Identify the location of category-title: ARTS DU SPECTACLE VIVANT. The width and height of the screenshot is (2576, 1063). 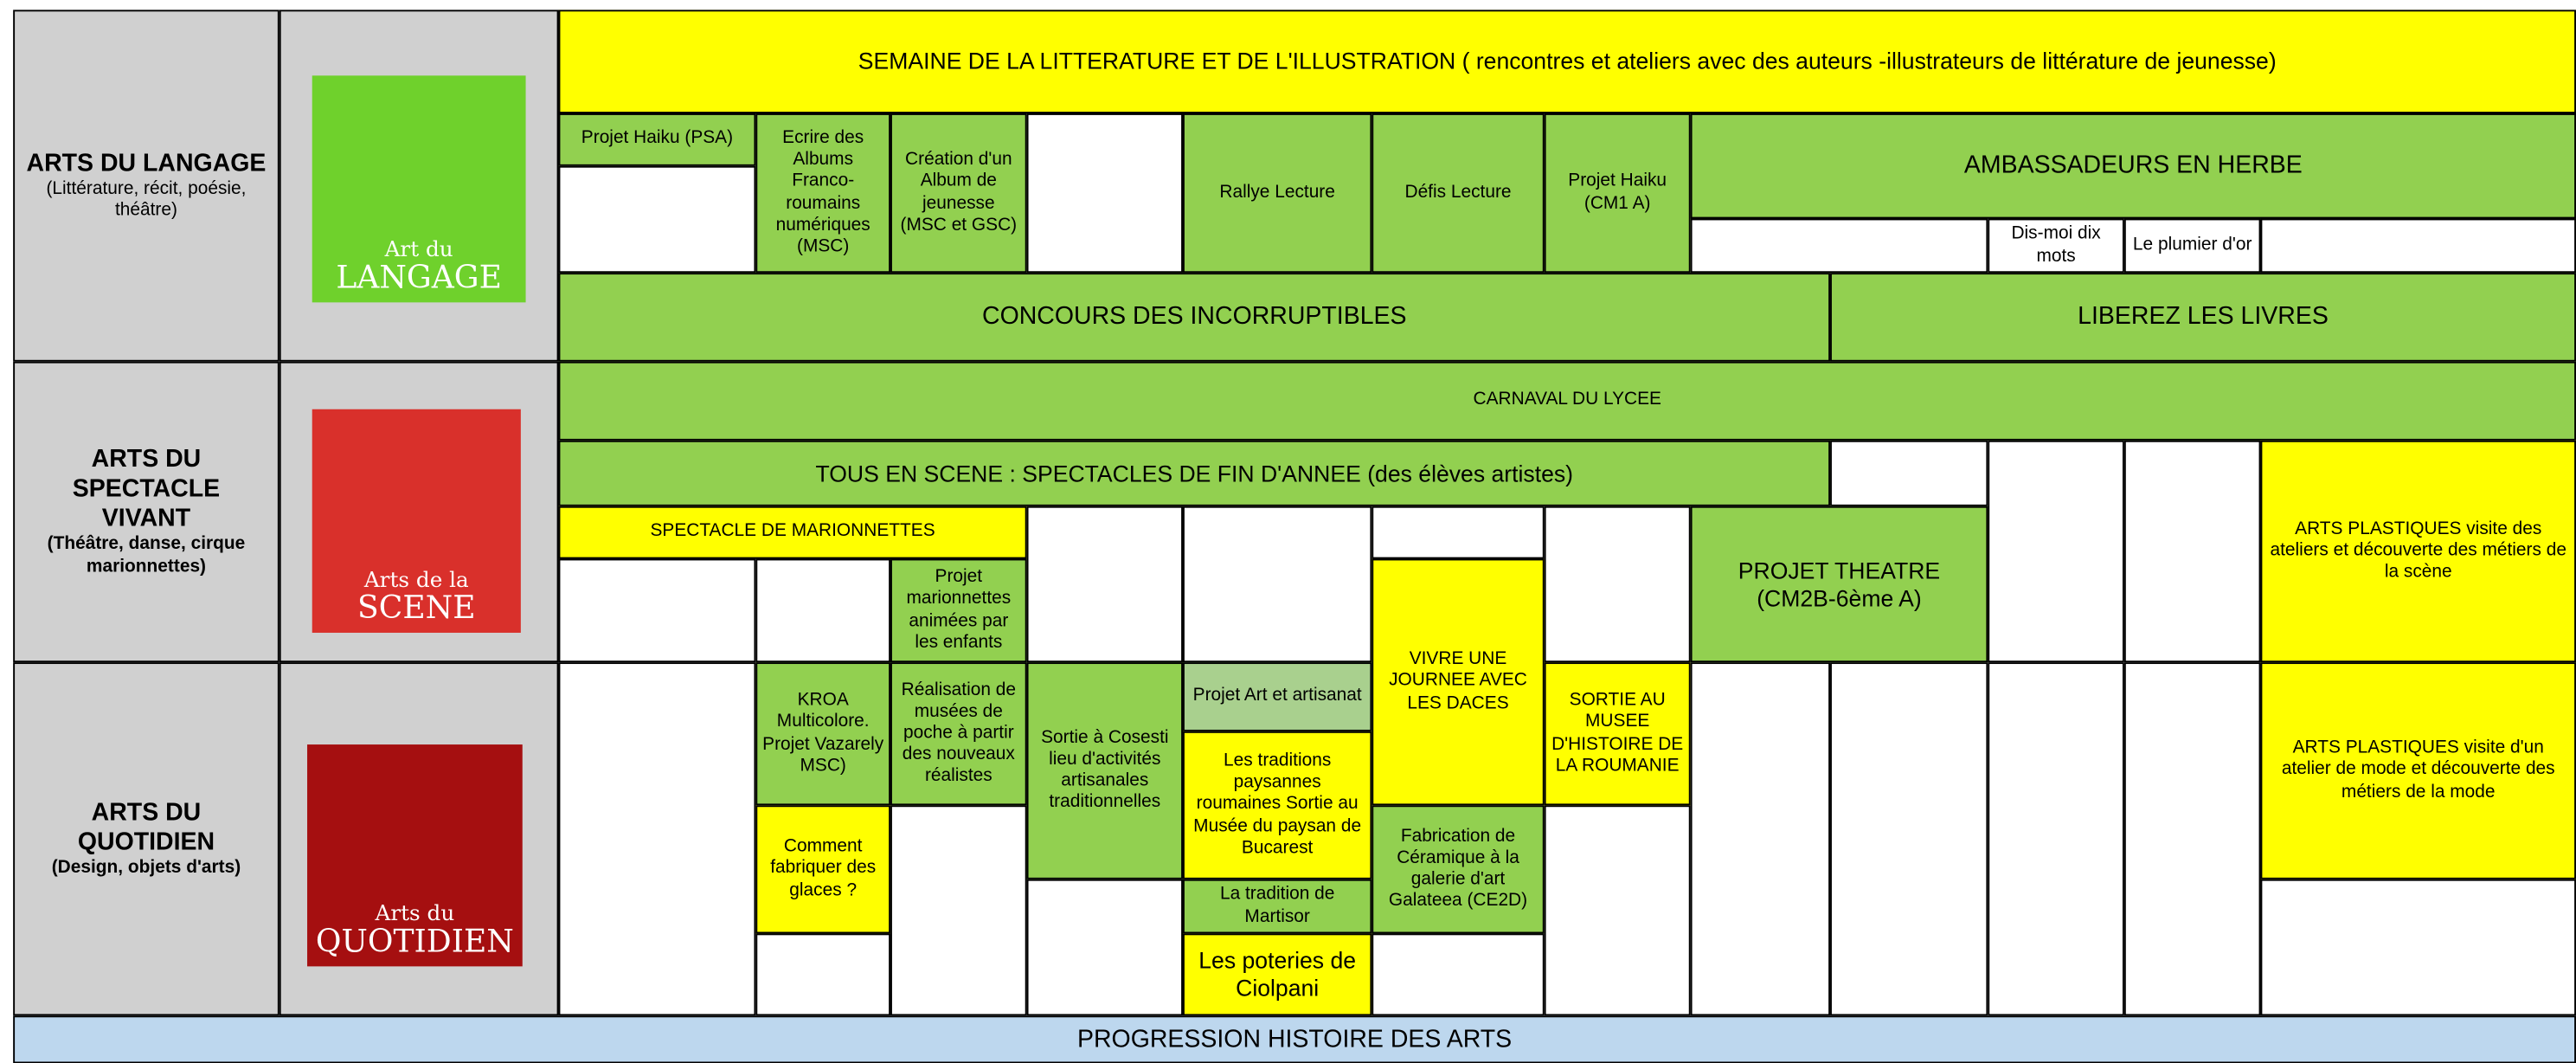
(147, 489).